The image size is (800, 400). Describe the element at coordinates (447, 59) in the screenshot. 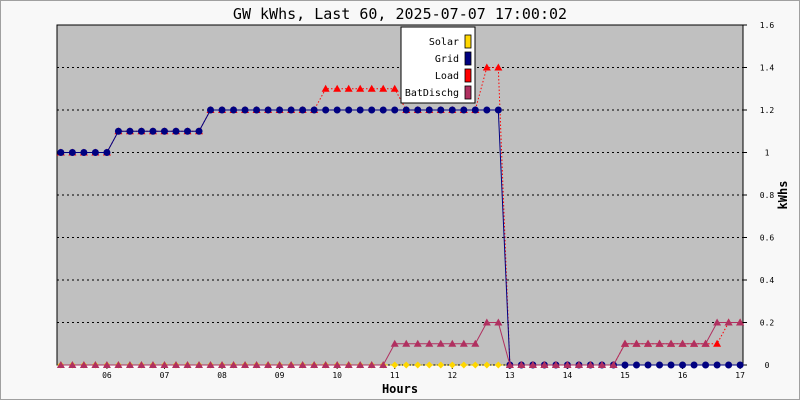

I see `legend-label-grid: Grid` at that location.